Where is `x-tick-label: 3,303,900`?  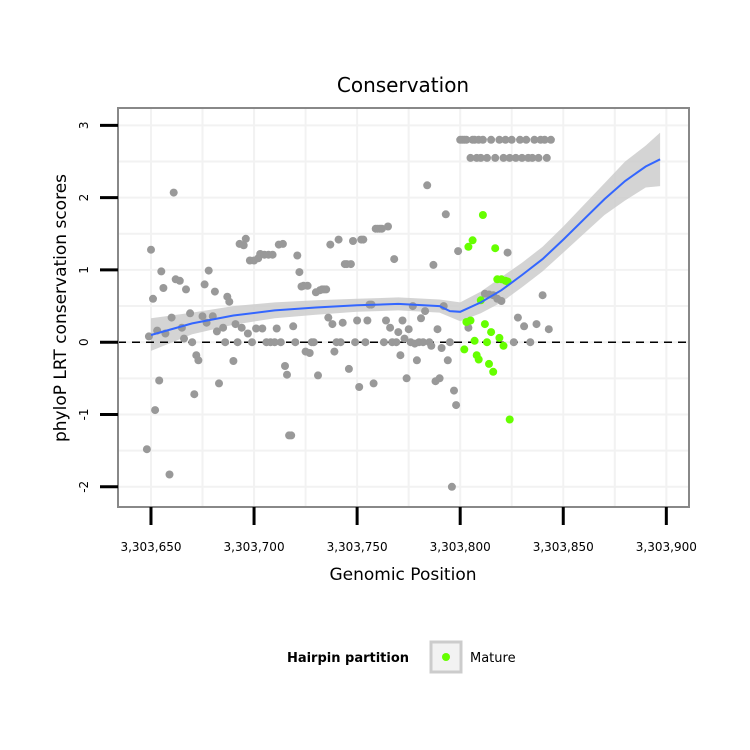
x-tick-label: 3,303,900 is located at coordinates (666, 547).